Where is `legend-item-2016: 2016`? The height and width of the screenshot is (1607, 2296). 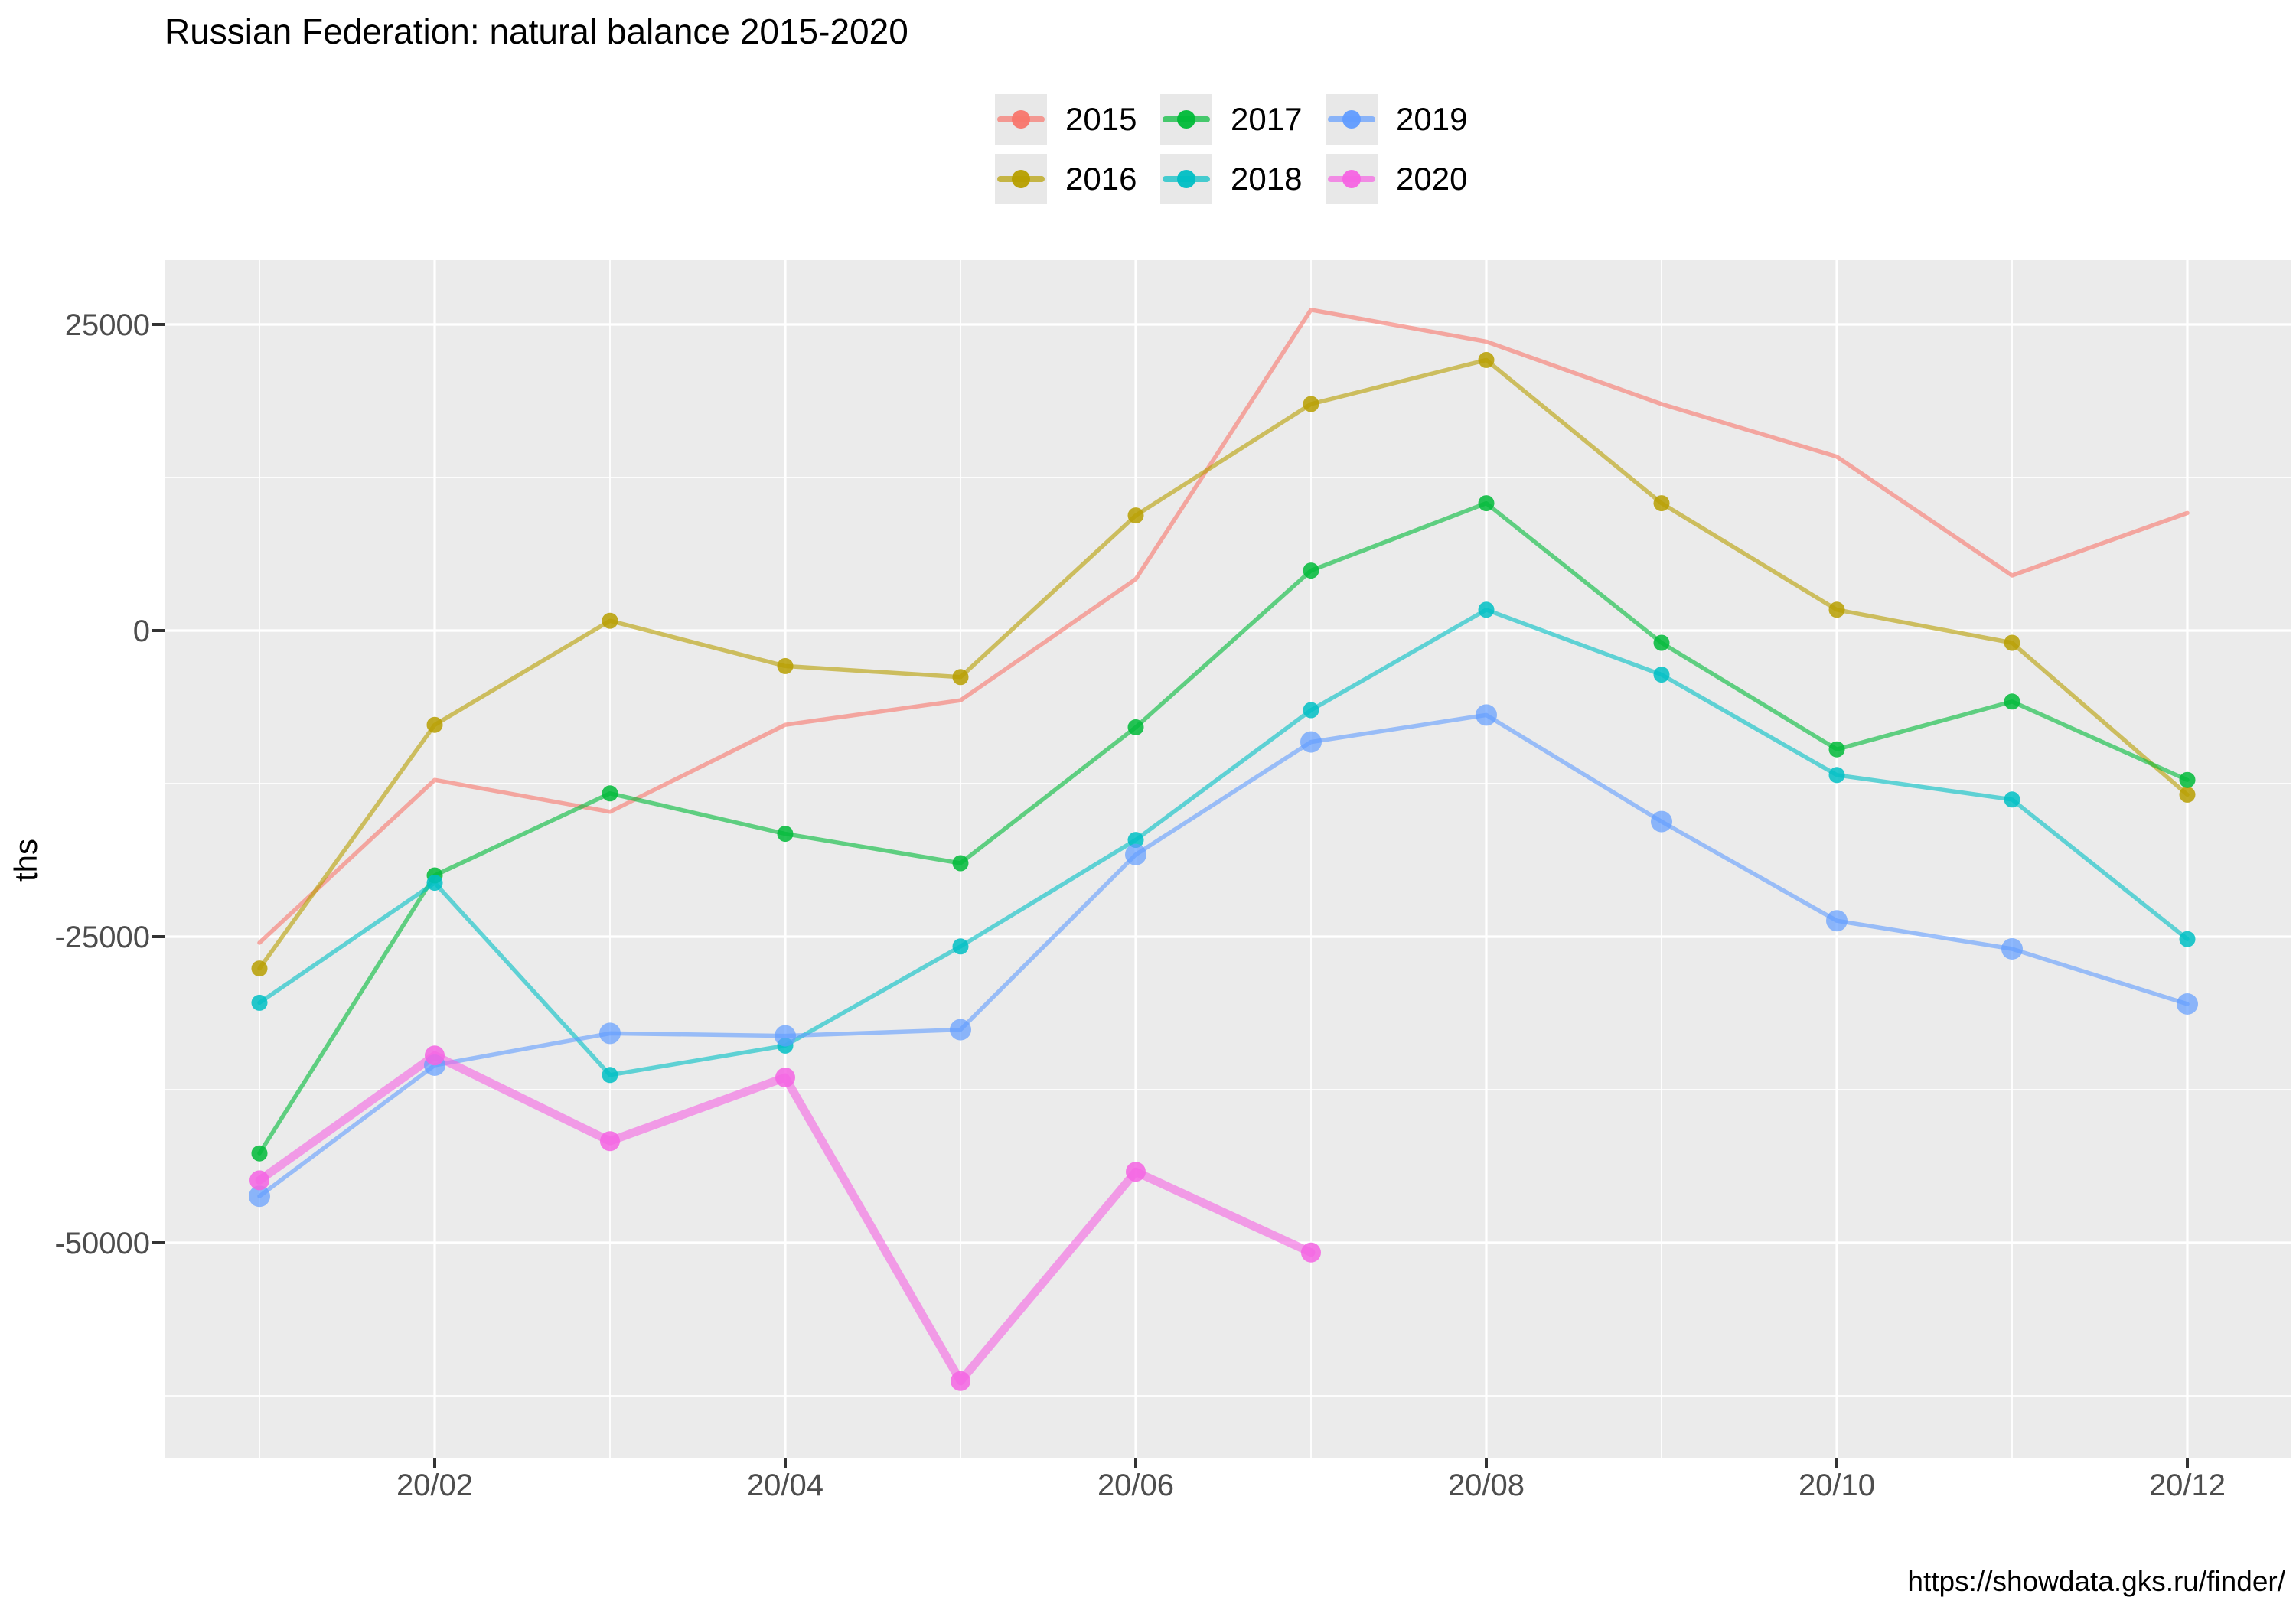 legend-item-2016: 2016 is located at coordinates (1066, 179).